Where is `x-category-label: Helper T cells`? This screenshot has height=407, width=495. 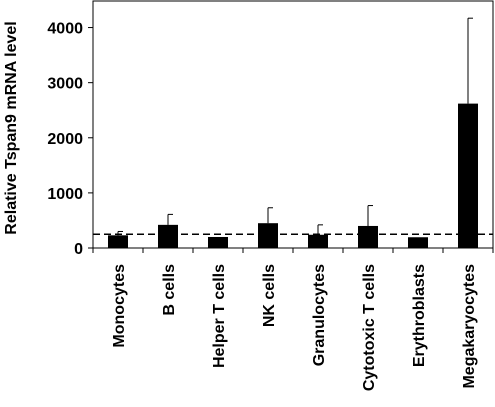
x-category-label: Helper T cells is located at coordinates (219, 316).